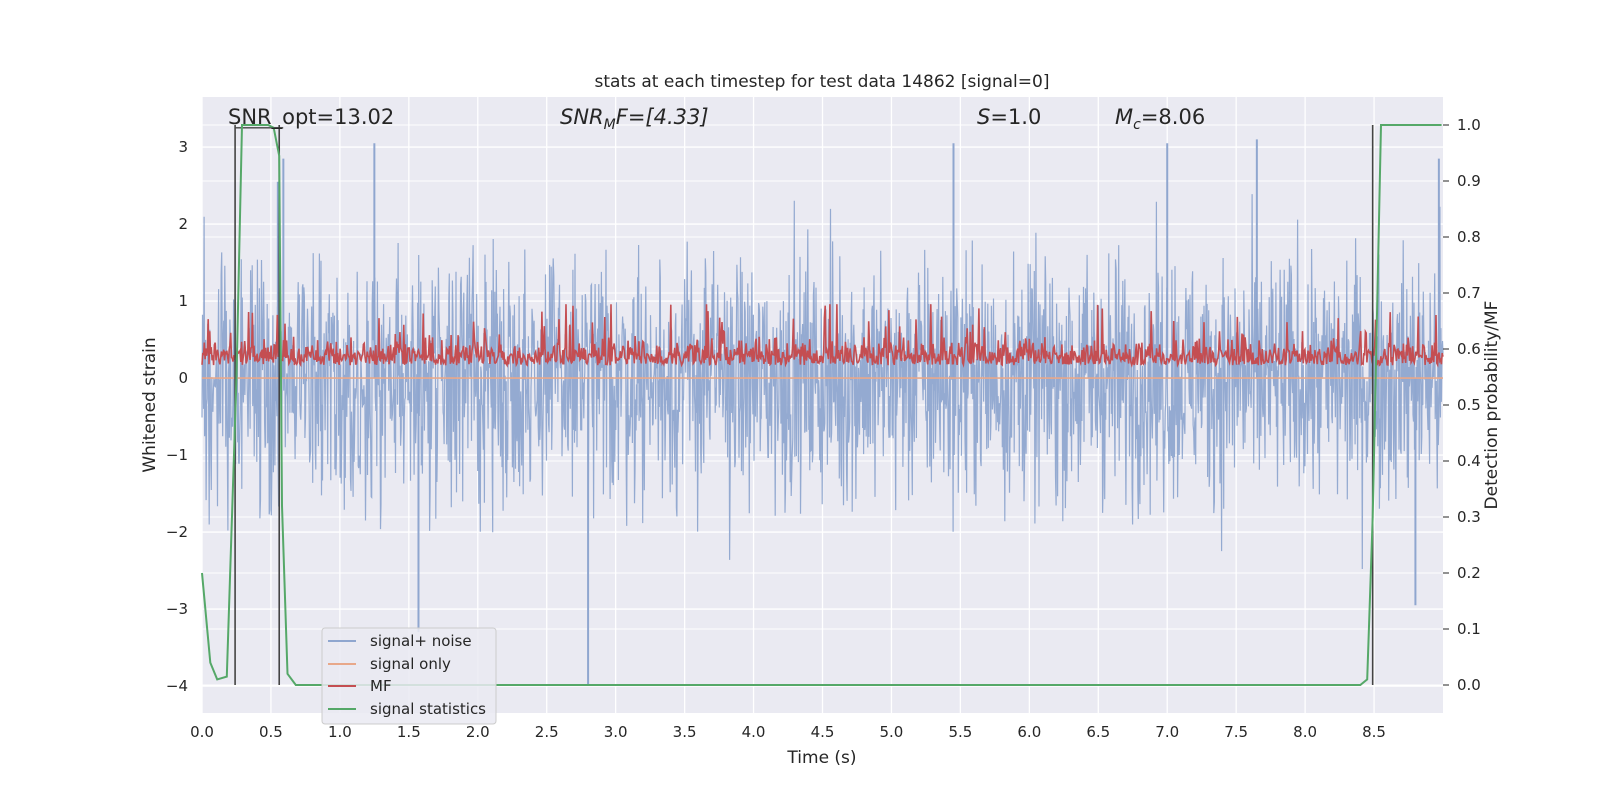 This screenshot has height=800, width=1600. What do you see at coordinates (183, 147) in the screenshot?
I see `y-tick-label-left: 3` at bounding box center [183, 147].